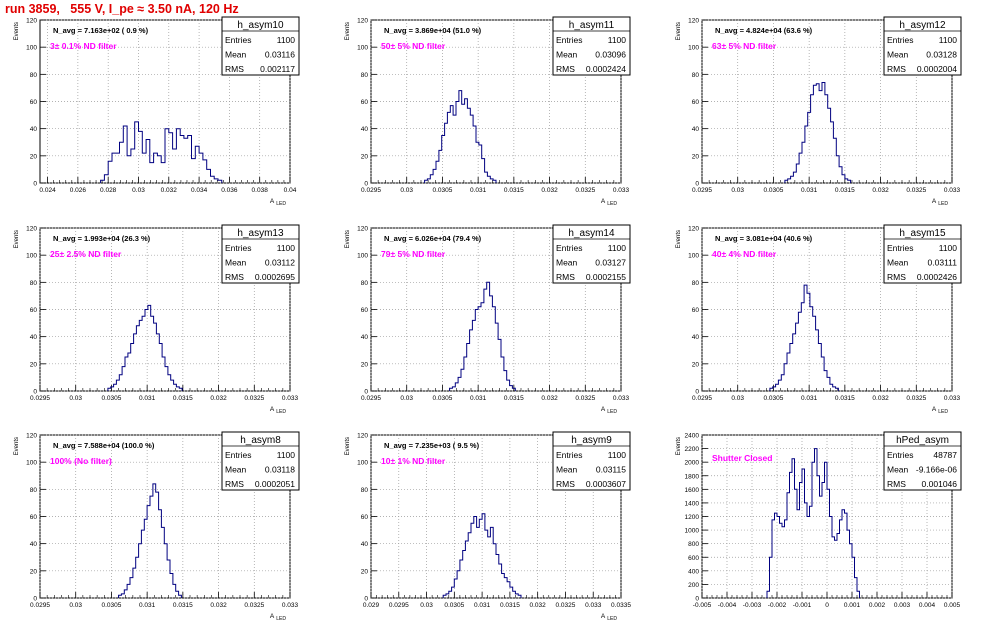 The width and height of the screenshot is (996, 622). What do you see at coordinates (591, 233) in the screenshot?
I see `histogram-name: h_asym14` at bounding box center [591, 233].